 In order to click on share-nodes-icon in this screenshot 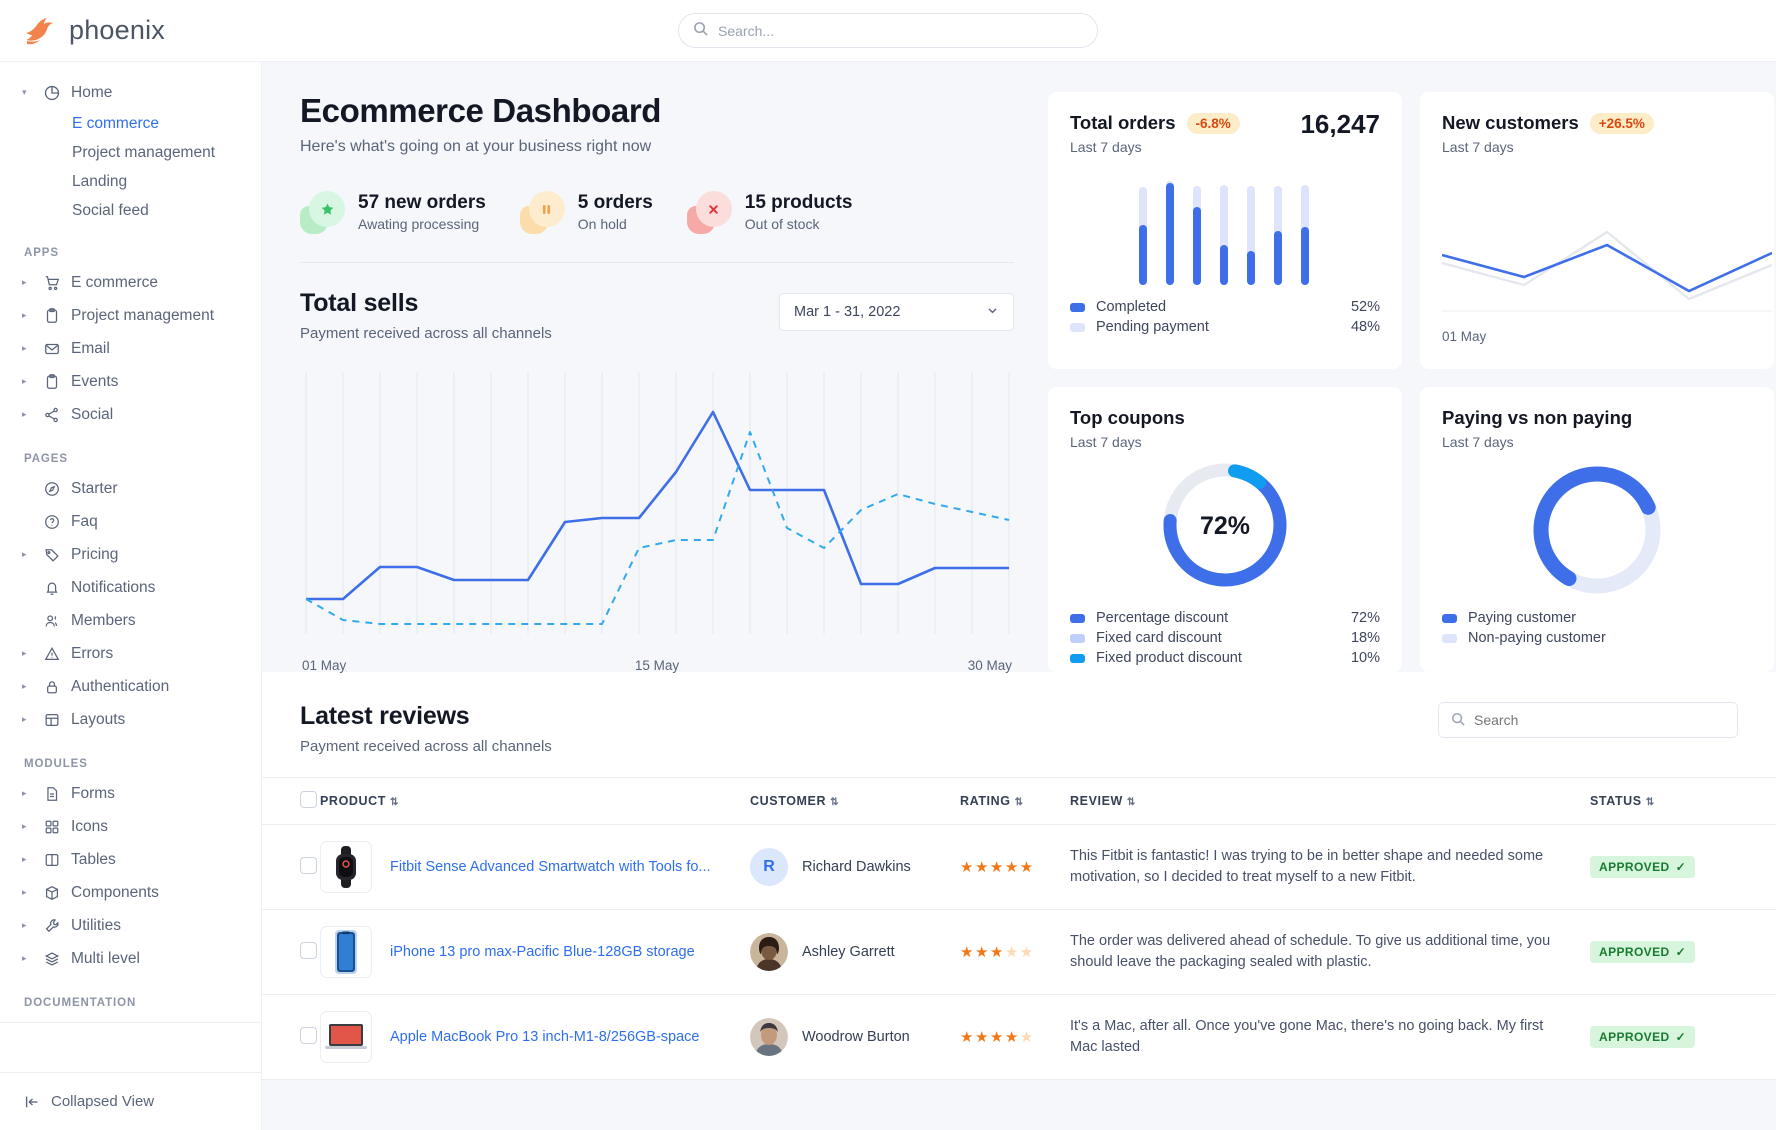, I will do `click(51, 414)`.